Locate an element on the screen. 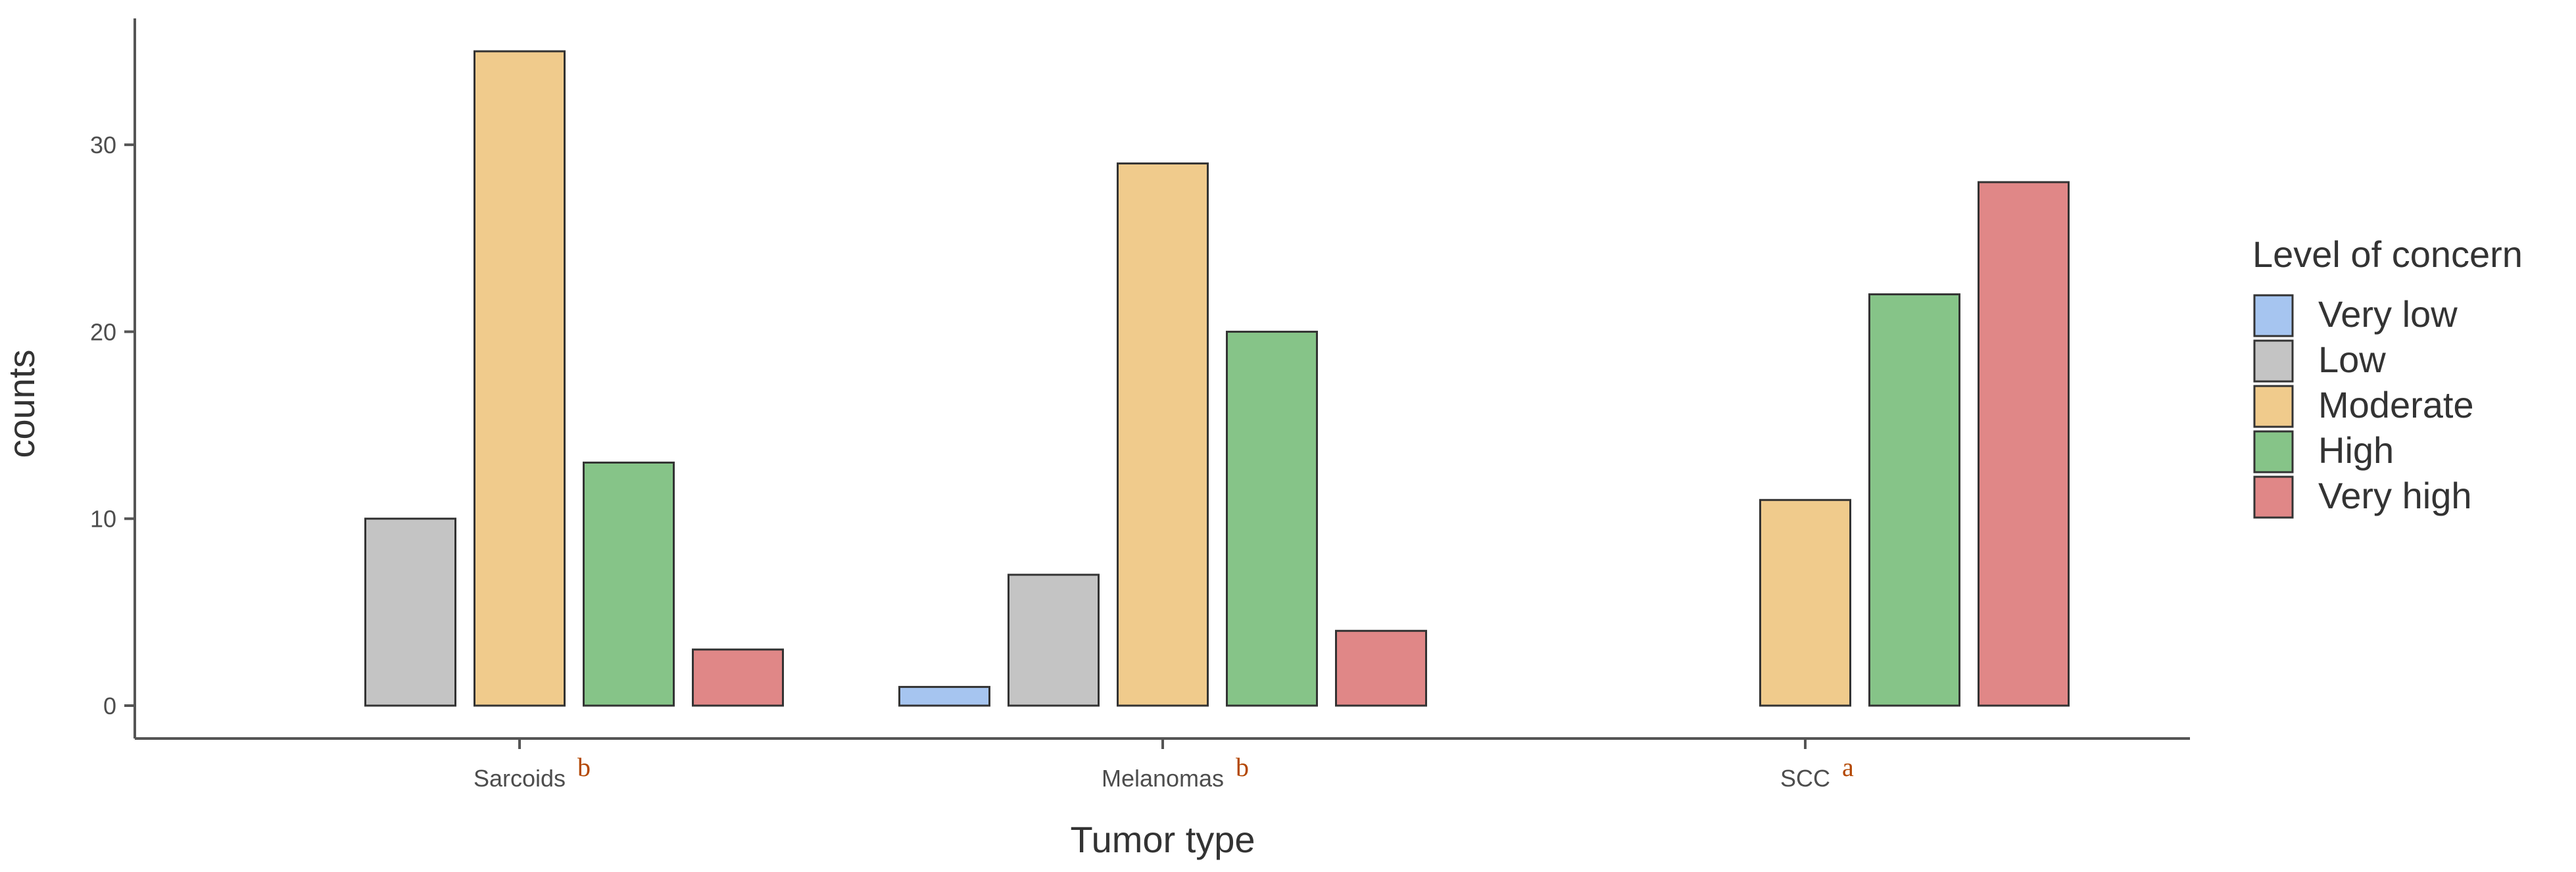 This screenshot has width=2576, height=872. x-axis-title: Tumor type is located at coordinates (1162, 839).